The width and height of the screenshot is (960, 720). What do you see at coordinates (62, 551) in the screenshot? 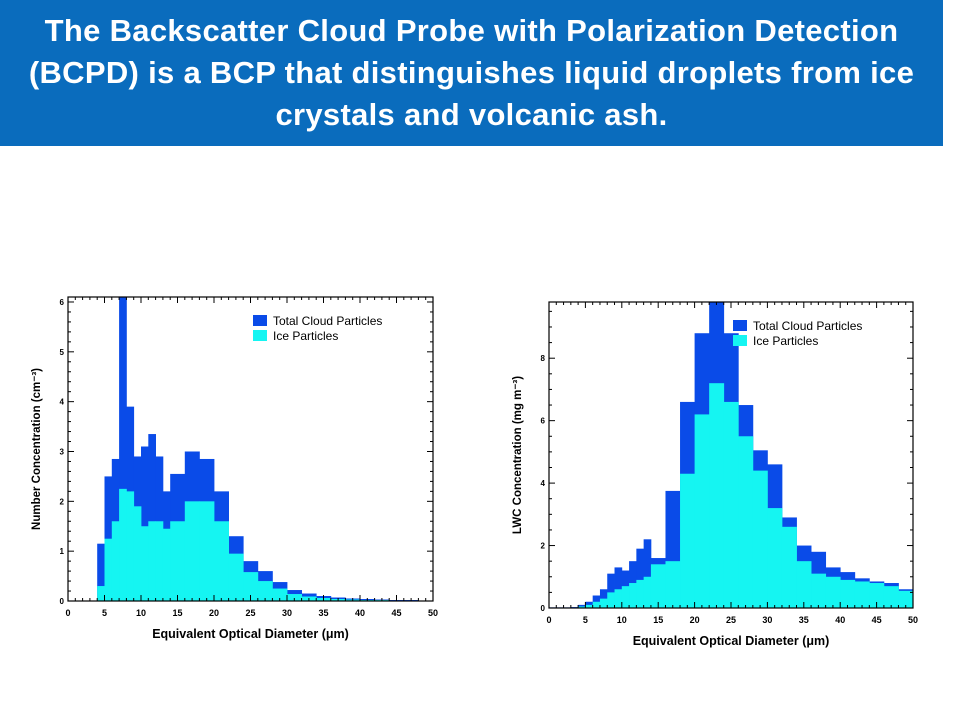
I see `y-tick-label: 1` at bounding box center [62, 551].